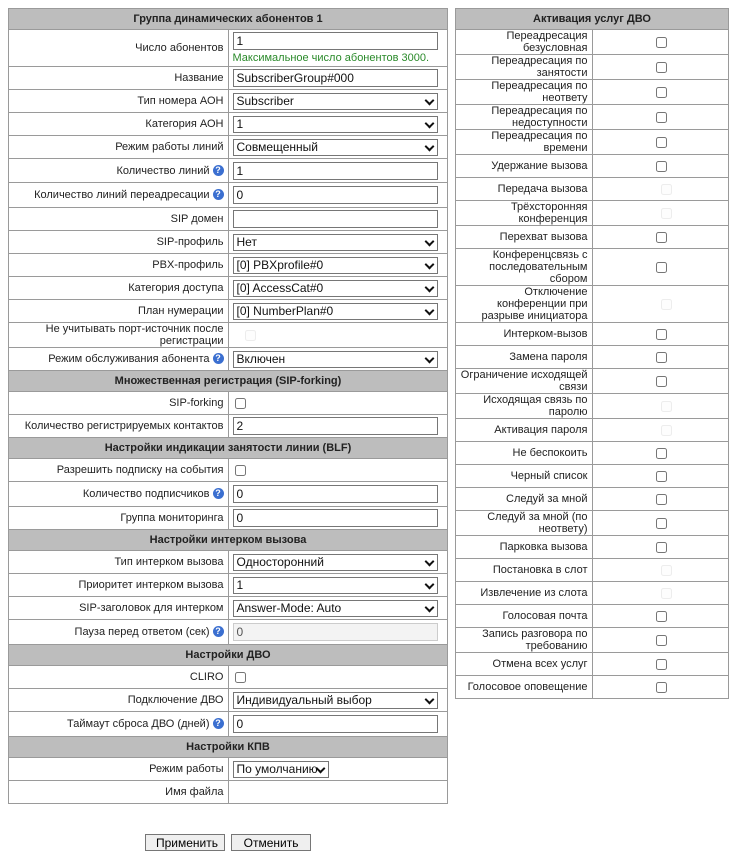  What do you see at coordinates (335, 101) in the screenshot?
I see `field-select: Subscriber` at bounding box center [335, 101].